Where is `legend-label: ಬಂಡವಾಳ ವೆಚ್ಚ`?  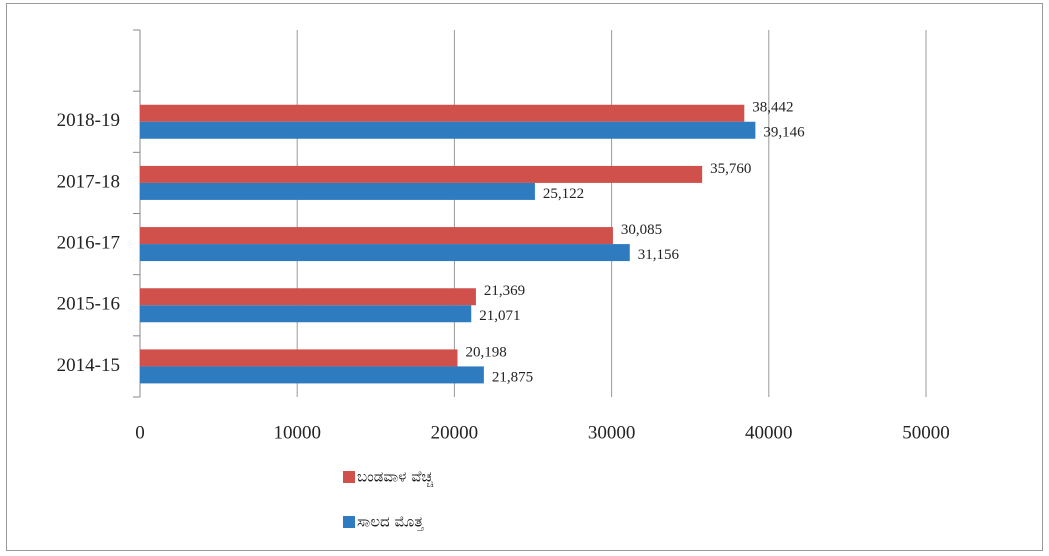
legend-label: ಬಂಡವಾಳ ವೆಚ್ಚ is located at coordinates (395, 478).